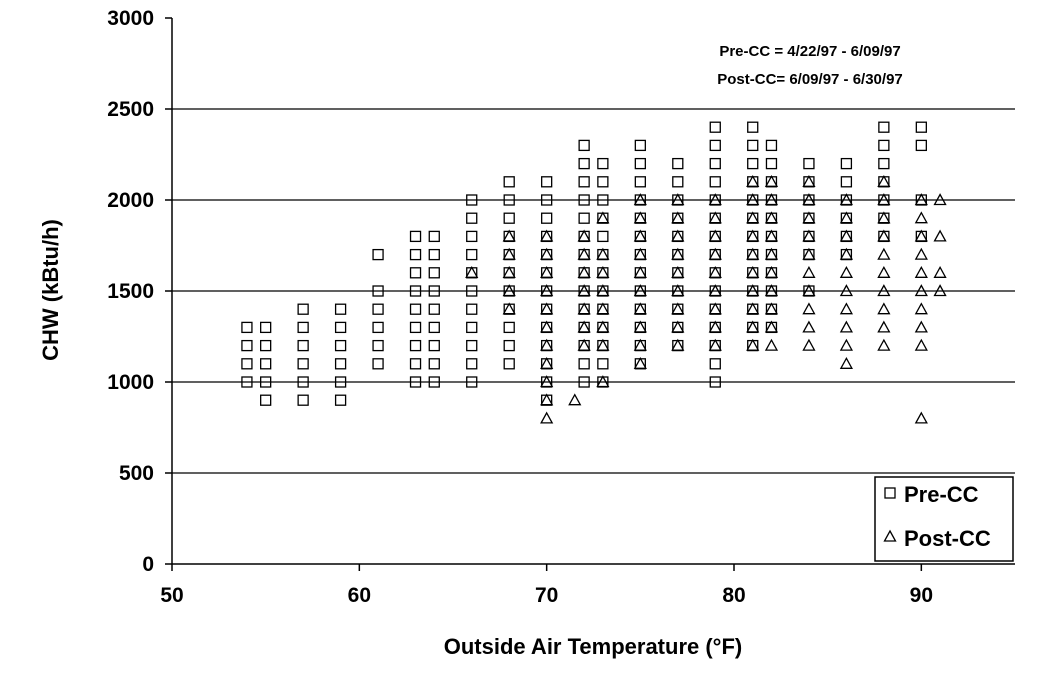  What do you see at coordinates (359, 595) in the screenshot?
I see `x-tick-label: 60` at bounding box center [359, 595].